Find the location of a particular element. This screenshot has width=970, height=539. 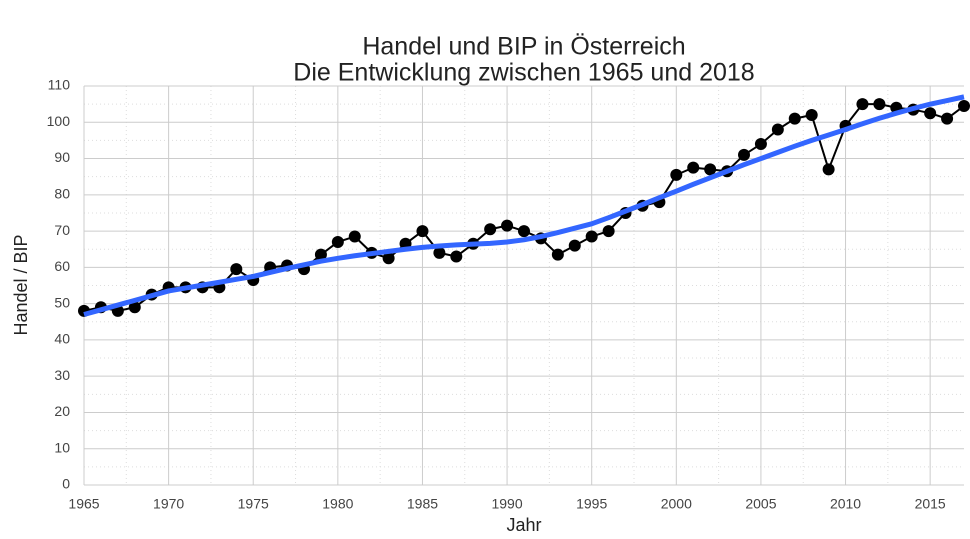

x-tick-label: 1990 is located at coordinates (506, 504).